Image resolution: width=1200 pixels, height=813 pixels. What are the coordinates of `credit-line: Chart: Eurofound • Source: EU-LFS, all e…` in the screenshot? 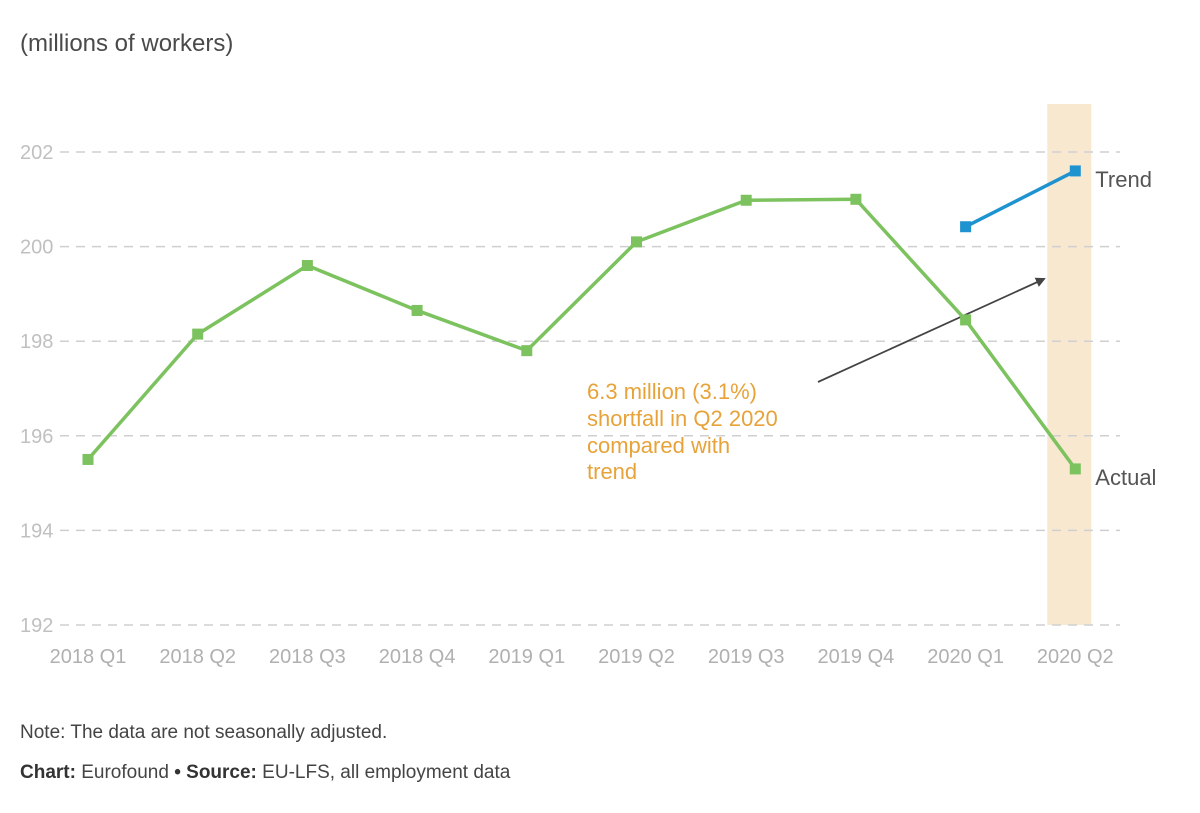 It's located at (265, 773).